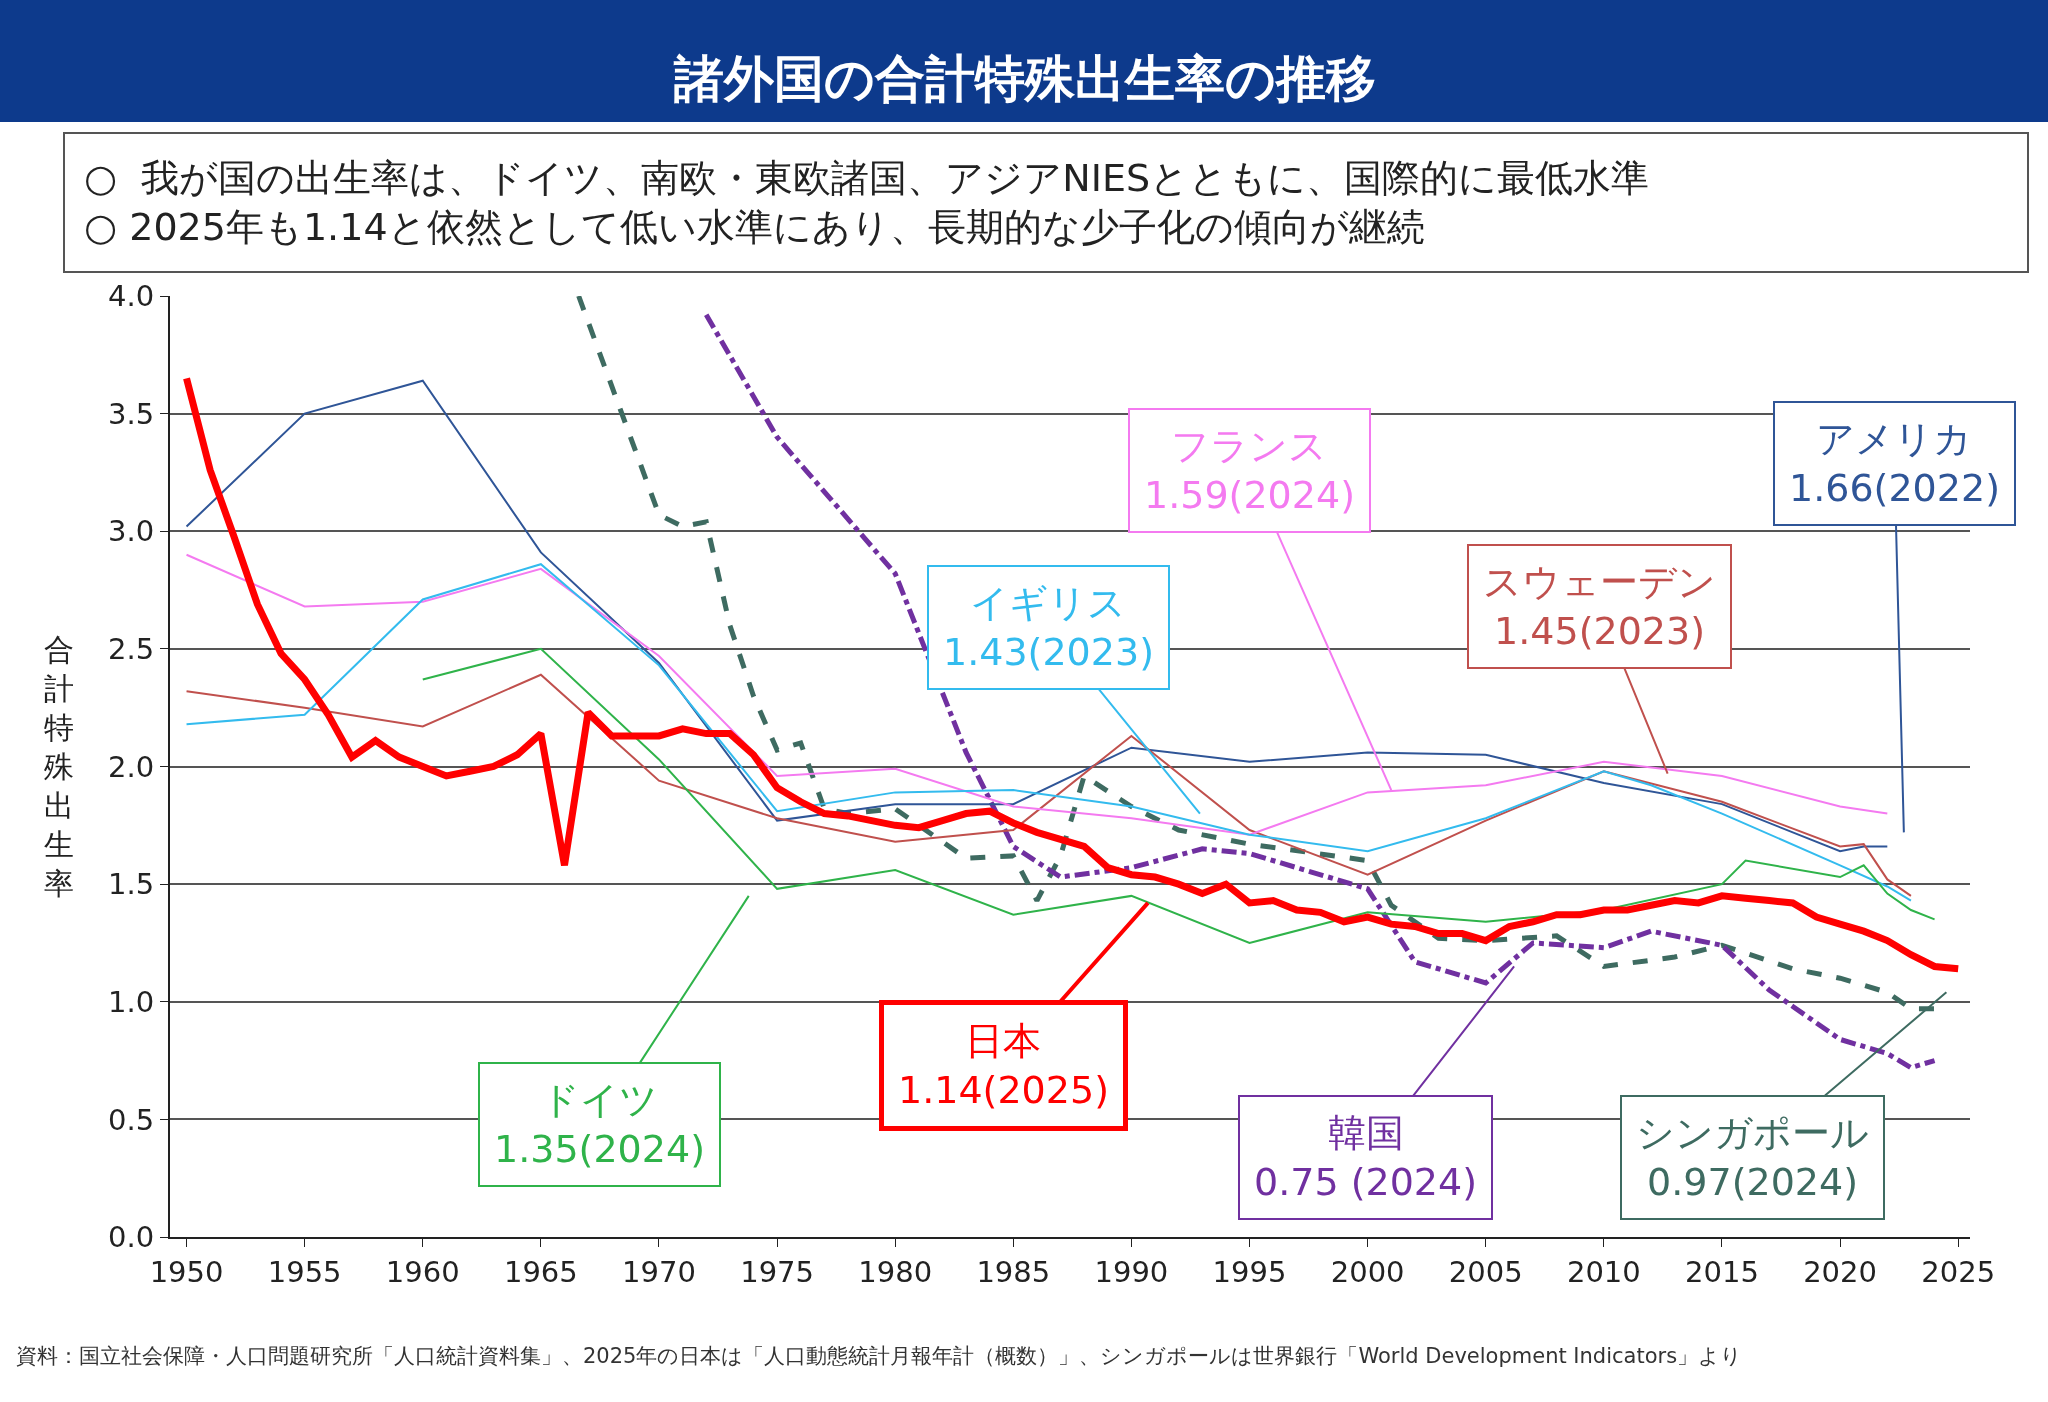  What do you see at coordinates (131, 296) in the screenshot?
I see `y-tick-label: 4.0` at bounding box center [131, 296].